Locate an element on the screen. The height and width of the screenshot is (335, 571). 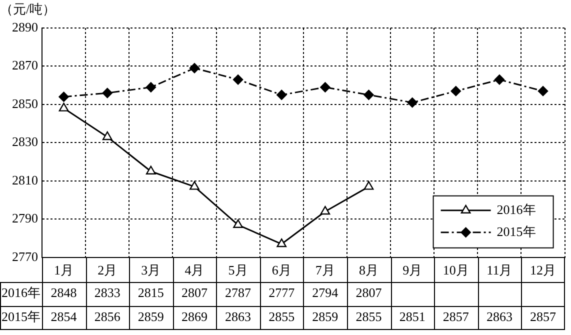
data-label: 2856 is located at coordinates (107, 316).